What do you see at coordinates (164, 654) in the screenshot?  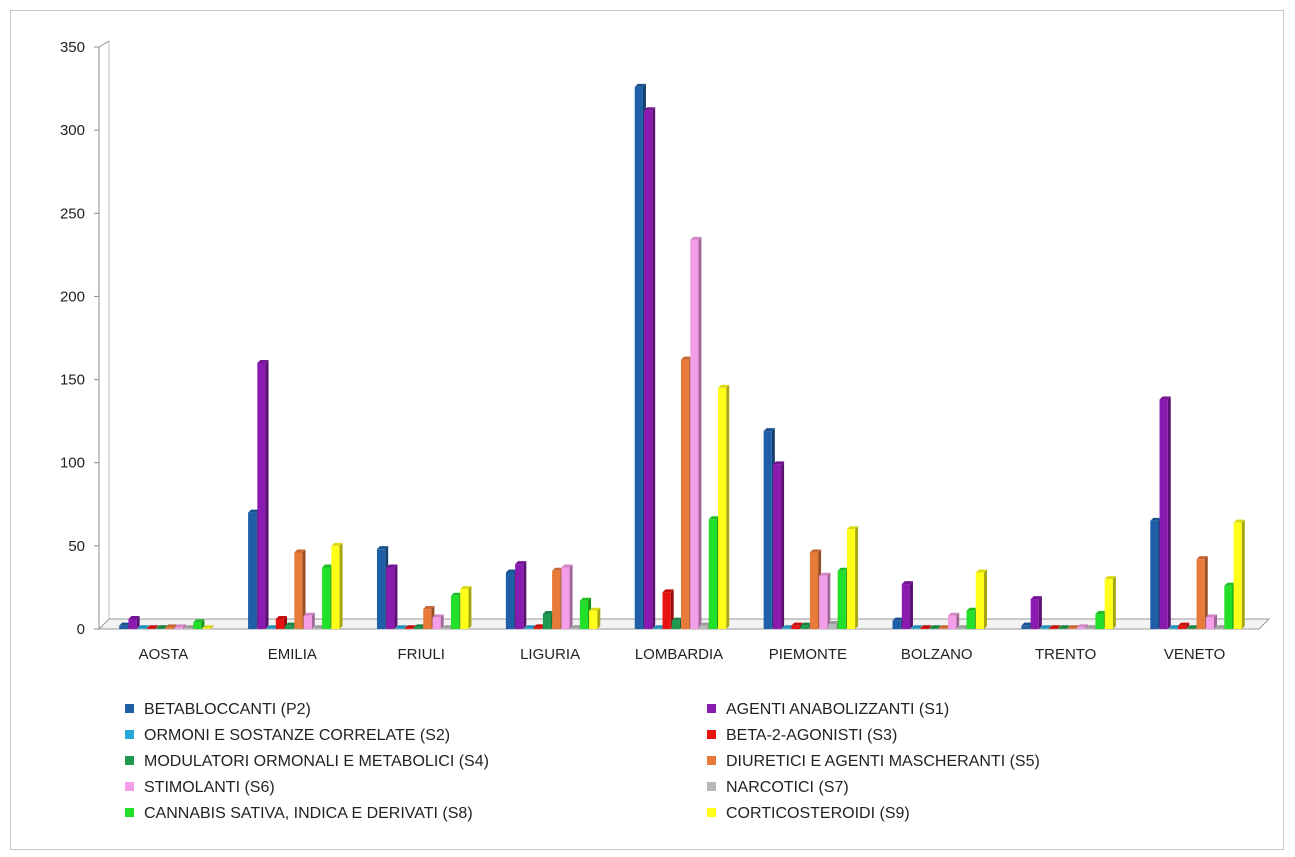 I see `x-tick-label: AOSTA` at bounding box center [164, 654].